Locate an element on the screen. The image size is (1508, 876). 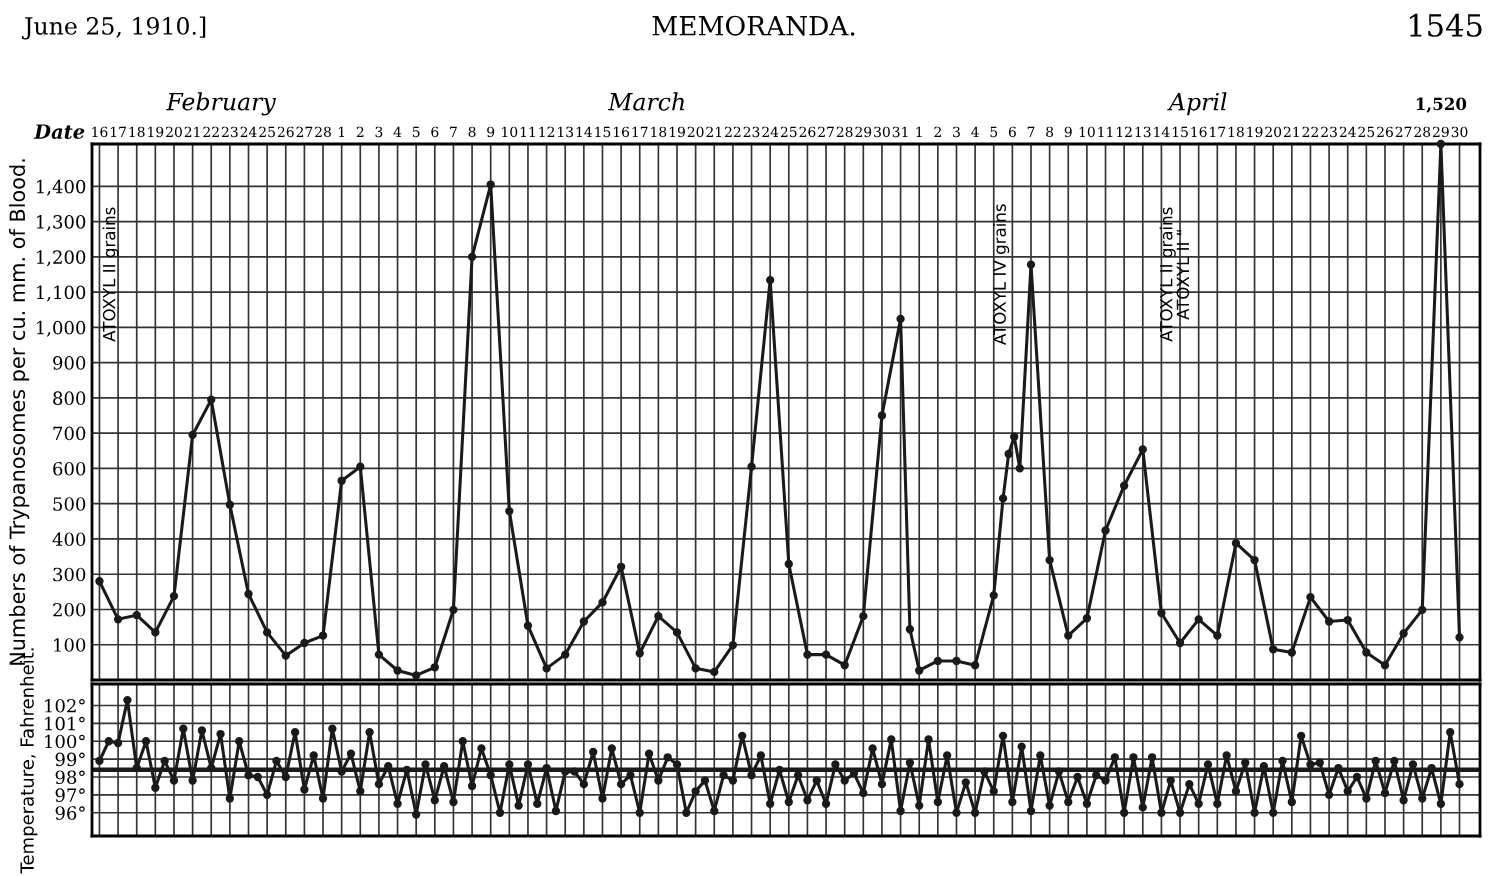
annotation: ATOXYL IV grains is located at coordinates (1001, 274).